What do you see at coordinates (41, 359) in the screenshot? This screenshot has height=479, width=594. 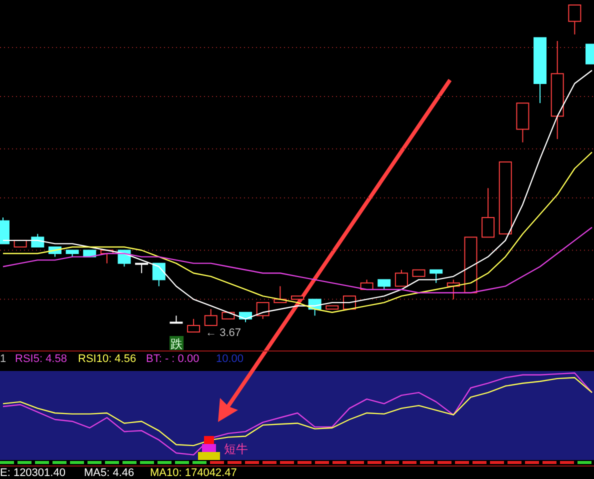 I see `text: RSI5: 4.58` at bounding box center [41, 359].